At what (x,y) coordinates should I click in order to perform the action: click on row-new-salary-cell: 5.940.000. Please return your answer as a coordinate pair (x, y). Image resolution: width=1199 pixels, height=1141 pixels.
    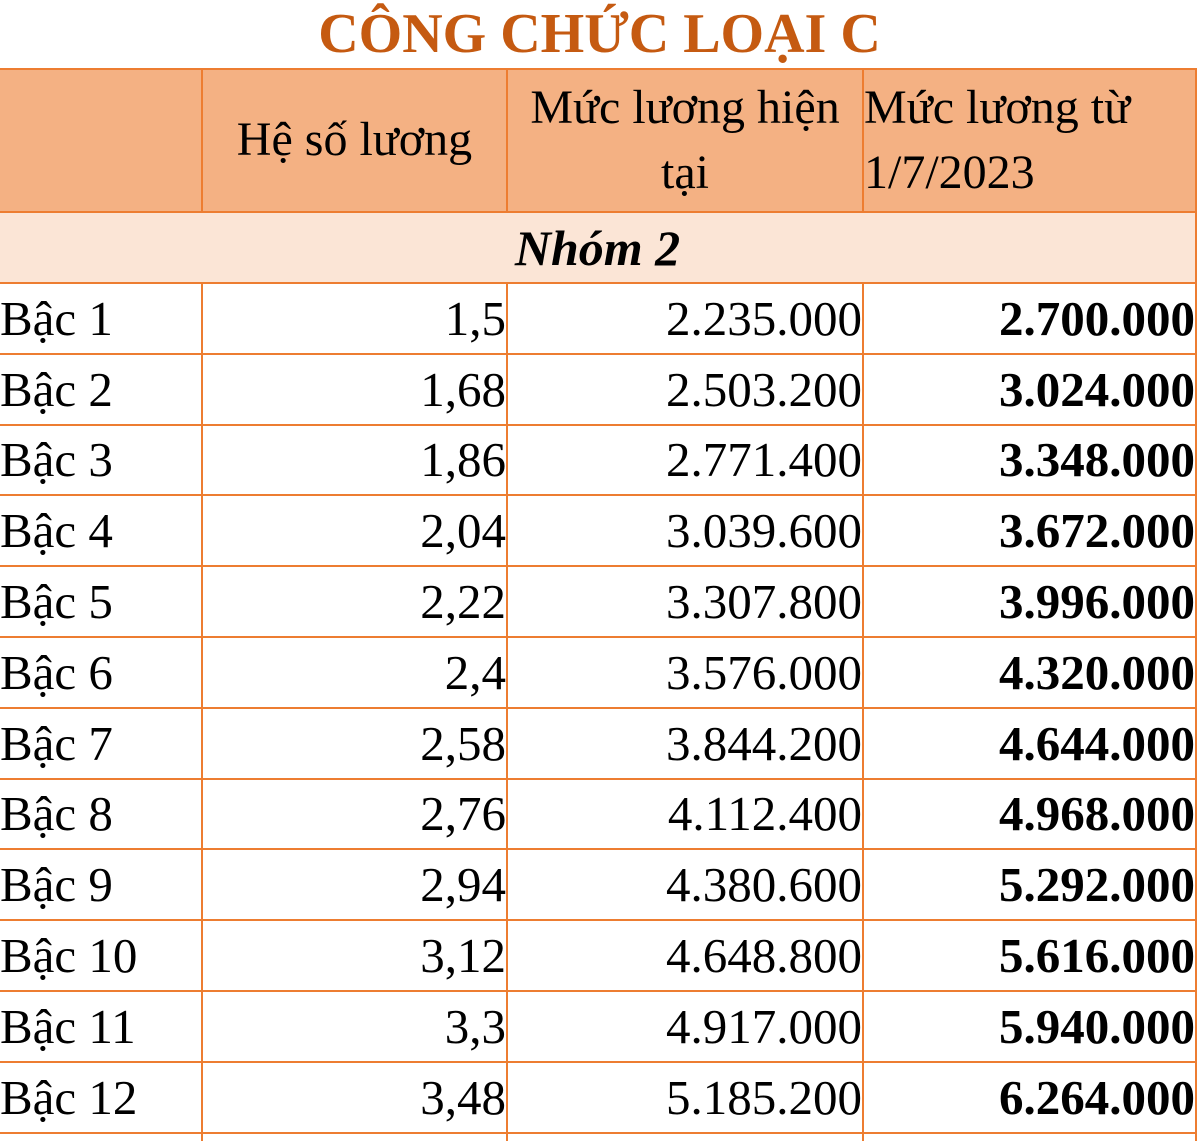
    Looking at the image, I should click on (1029, 1026).